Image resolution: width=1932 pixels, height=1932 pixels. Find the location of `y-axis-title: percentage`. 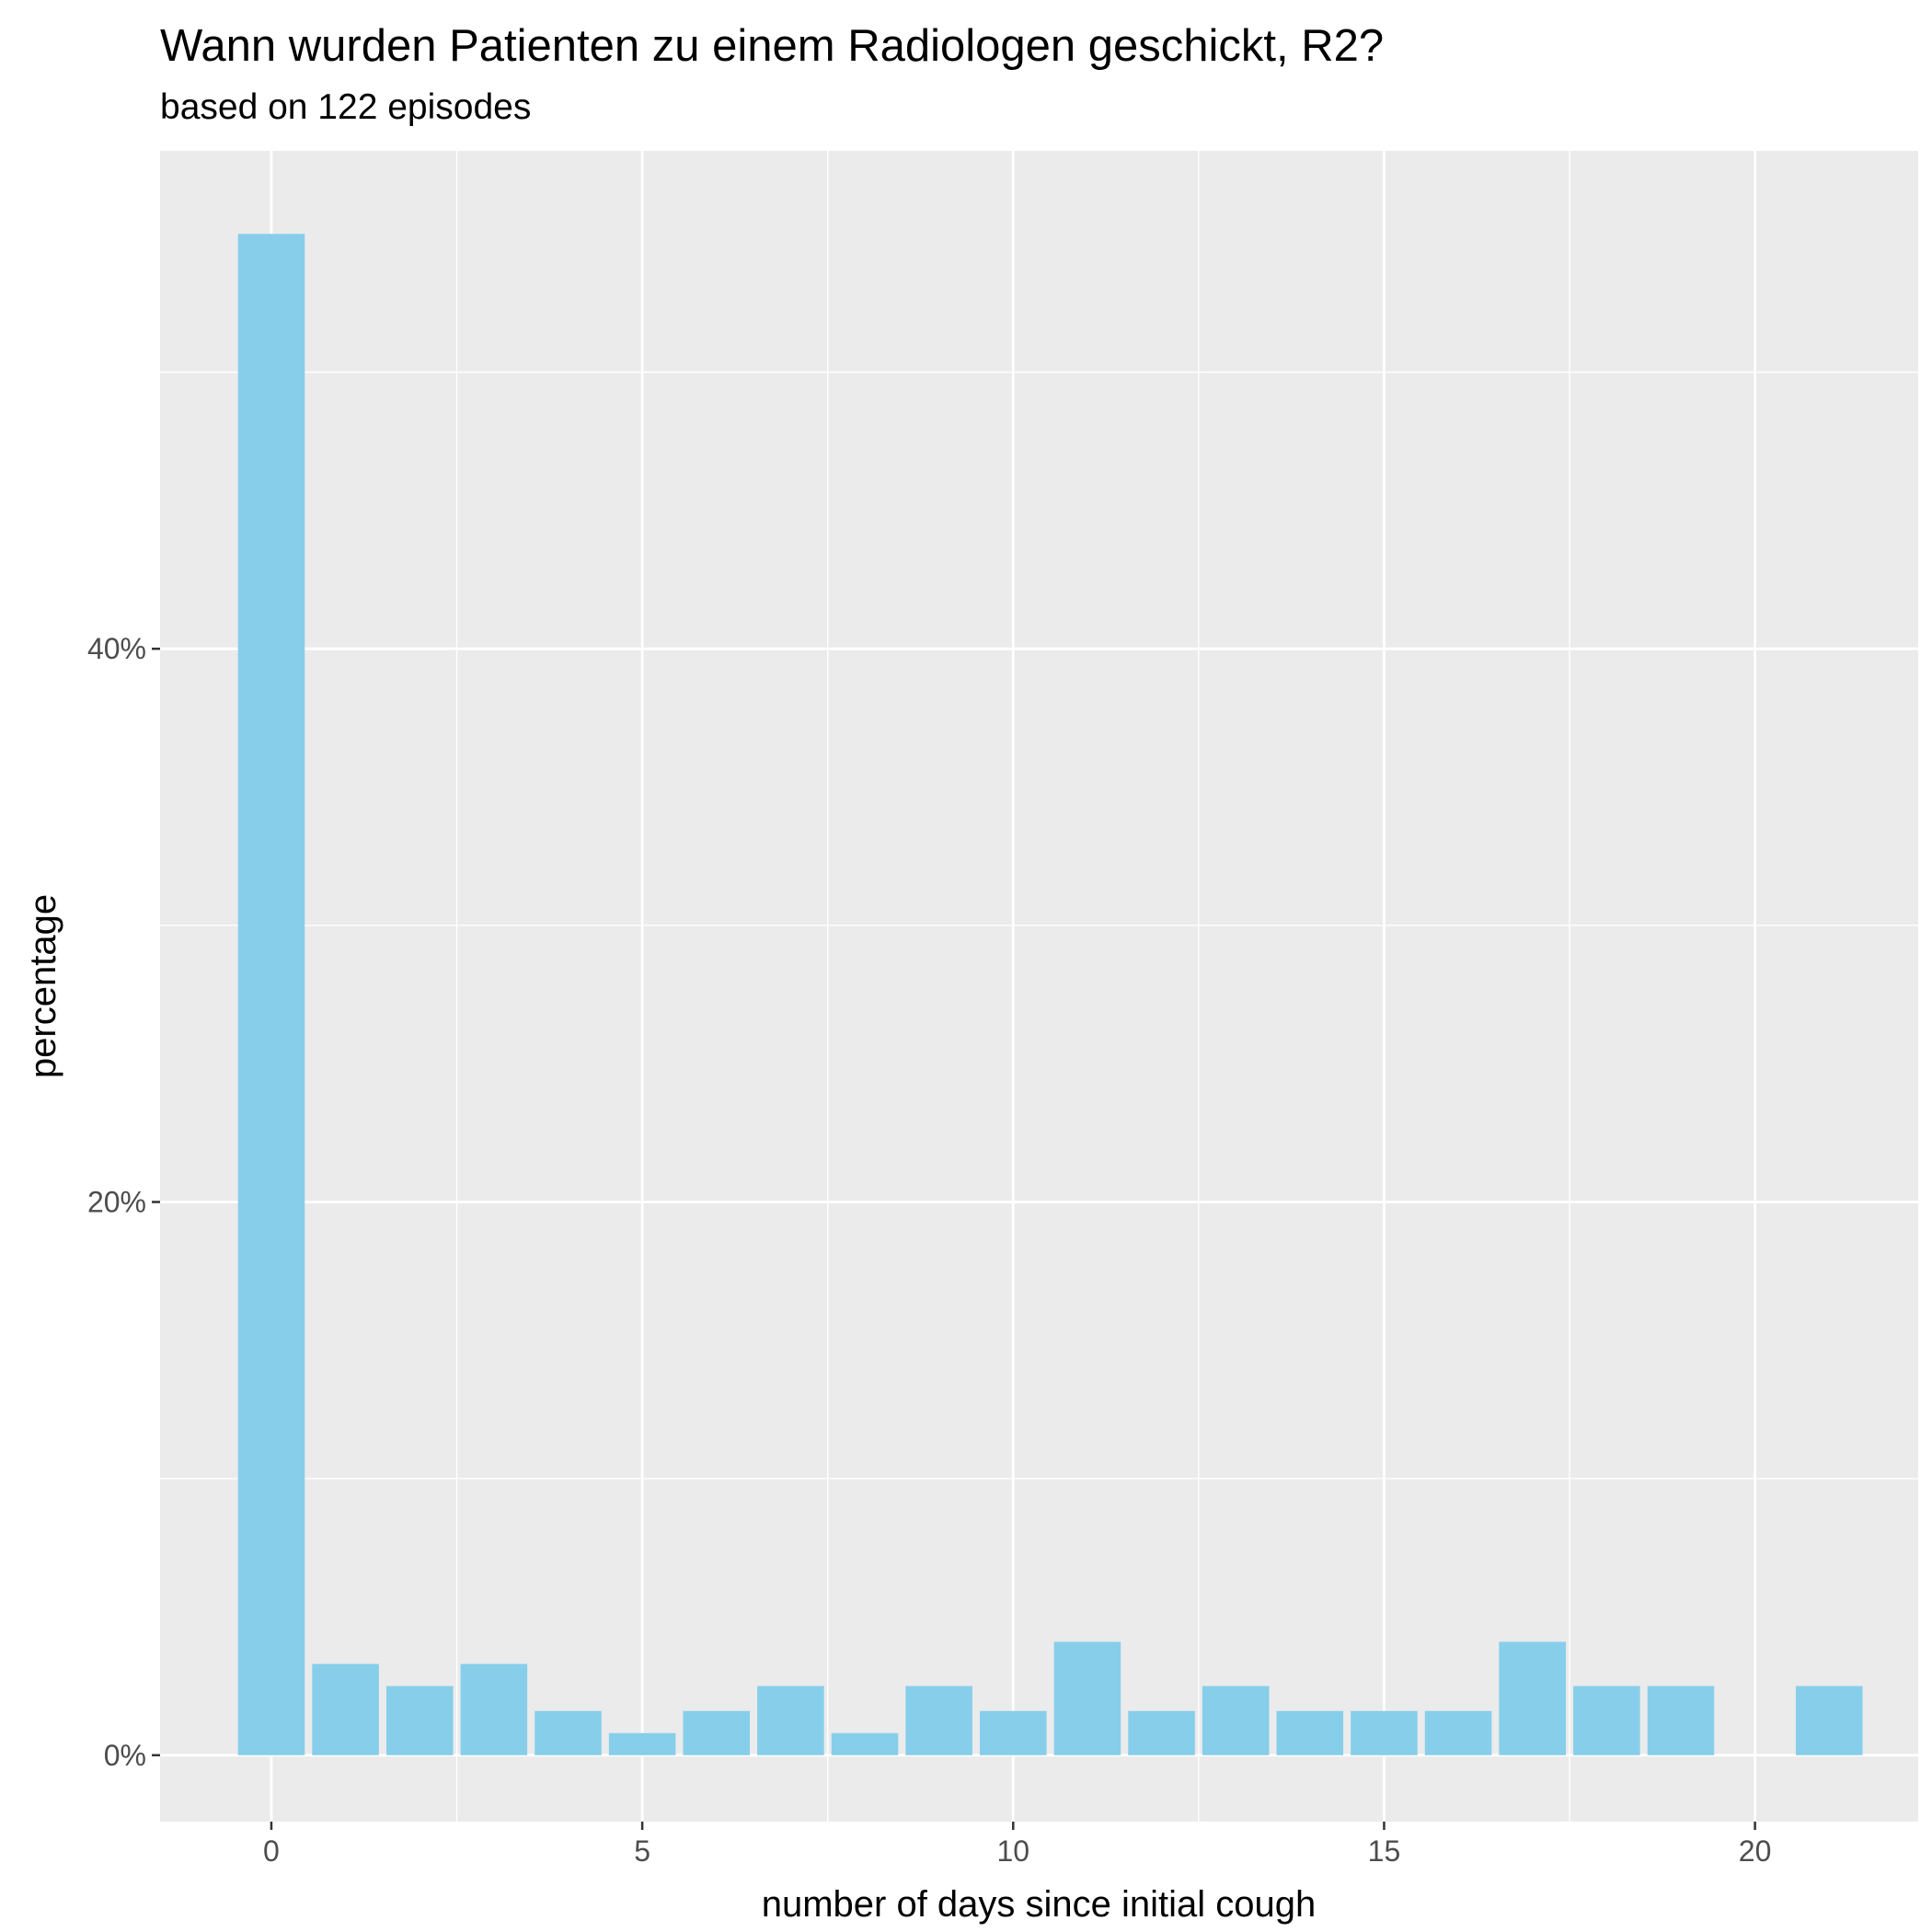

y-axis-title: percentage is located at coordinates (43, 986).